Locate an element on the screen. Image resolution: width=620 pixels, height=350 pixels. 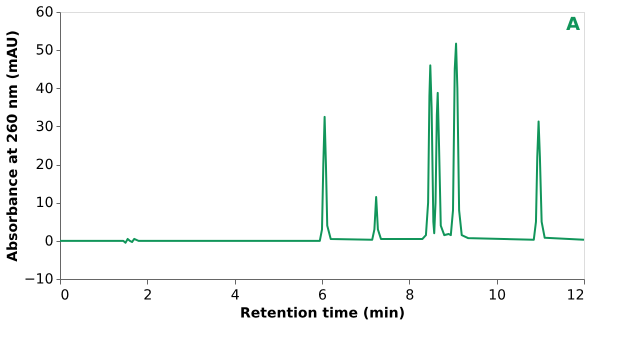
y-tick-label: 30 is located at coordinates (45, 126).